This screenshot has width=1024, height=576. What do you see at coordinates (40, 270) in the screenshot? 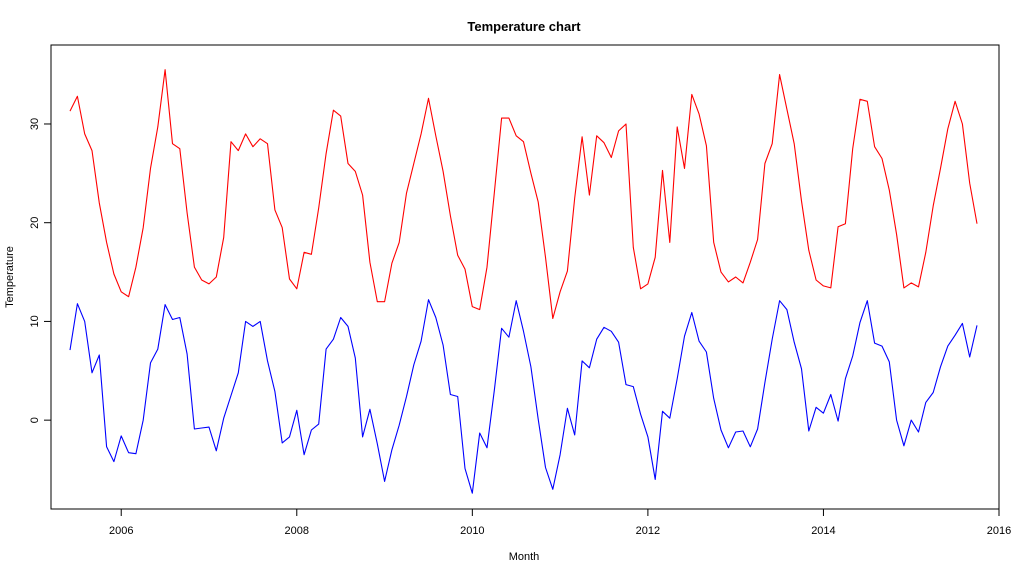
I see `y-axis: 0 10 20 30` at bounding box center [40, 270].